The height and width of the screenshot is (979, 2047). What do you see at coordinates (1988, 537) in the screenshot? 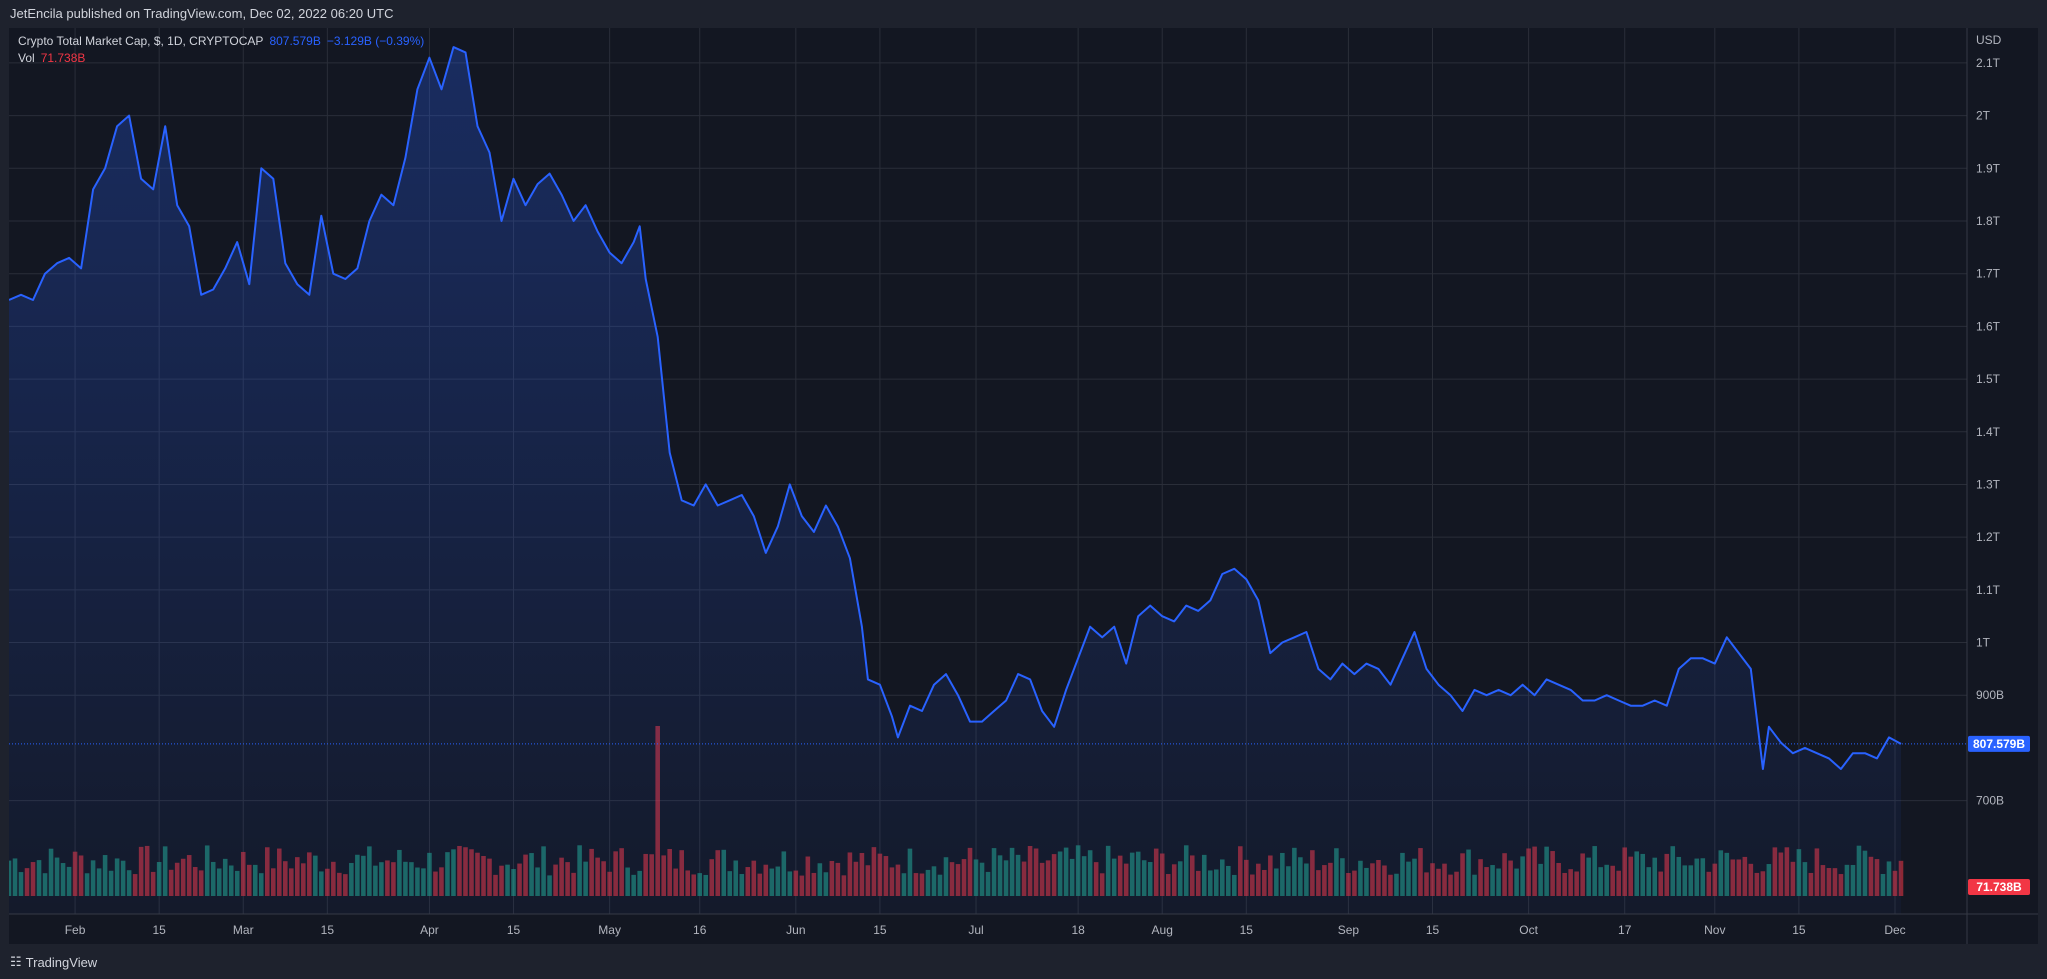
I see `y-tick-label: 1.2T` at bounding box center [1988, 537].